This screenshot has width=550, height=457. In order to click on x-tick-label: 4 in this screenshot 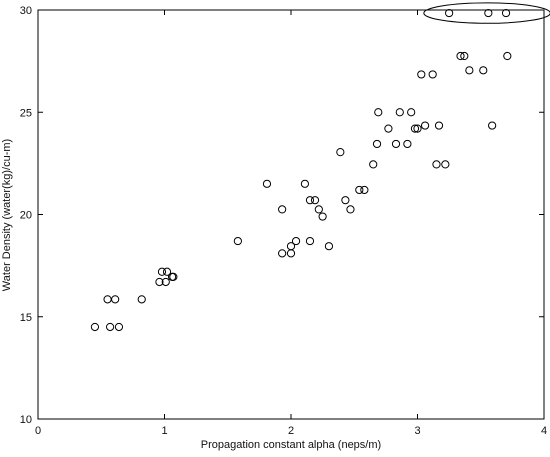, I will do `click(544, 431)`.